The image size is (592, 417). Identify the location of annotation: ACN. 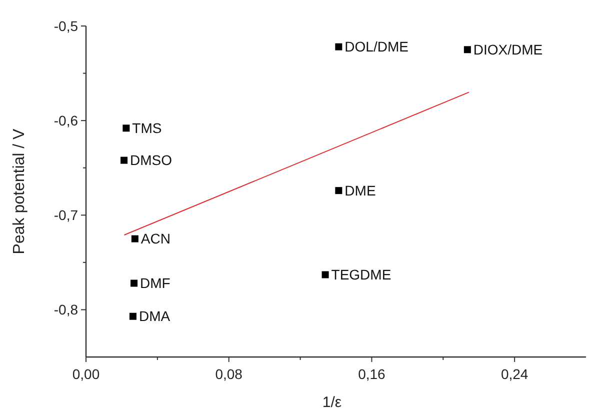
(155, 238).